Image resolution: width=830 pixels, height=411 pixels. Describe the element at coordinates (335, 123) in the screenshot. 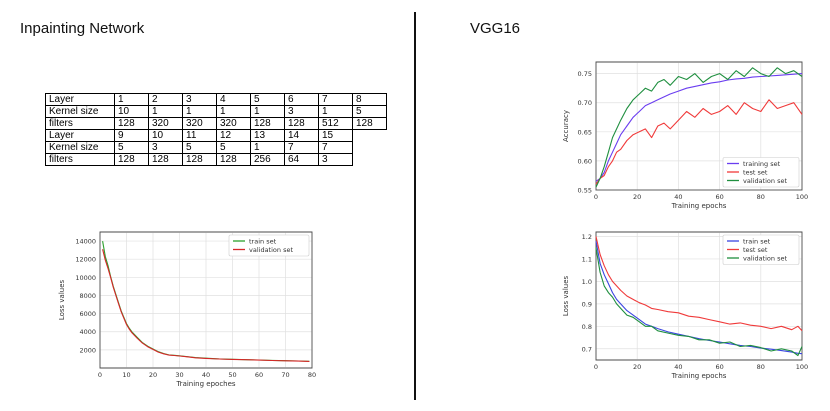

I see `layer-table-cell: 512` at that location.